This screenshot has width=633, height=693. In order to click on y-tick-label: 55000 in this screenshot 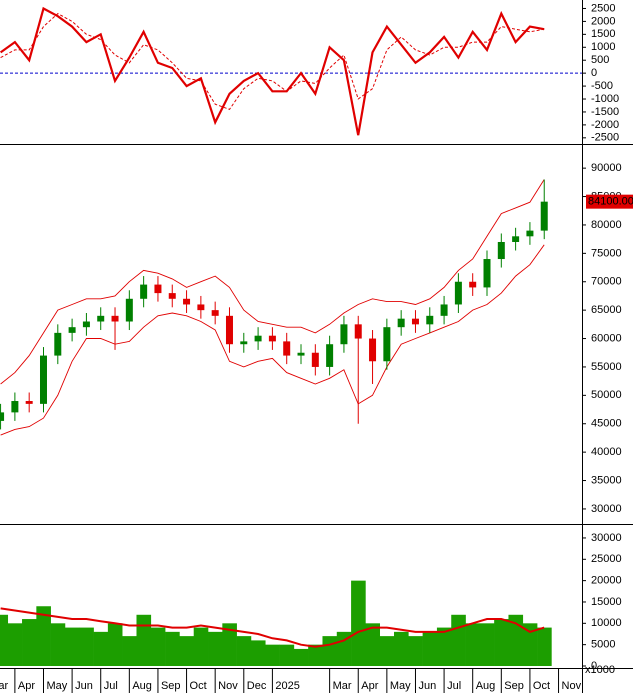, I will do `click(606, 367)`.